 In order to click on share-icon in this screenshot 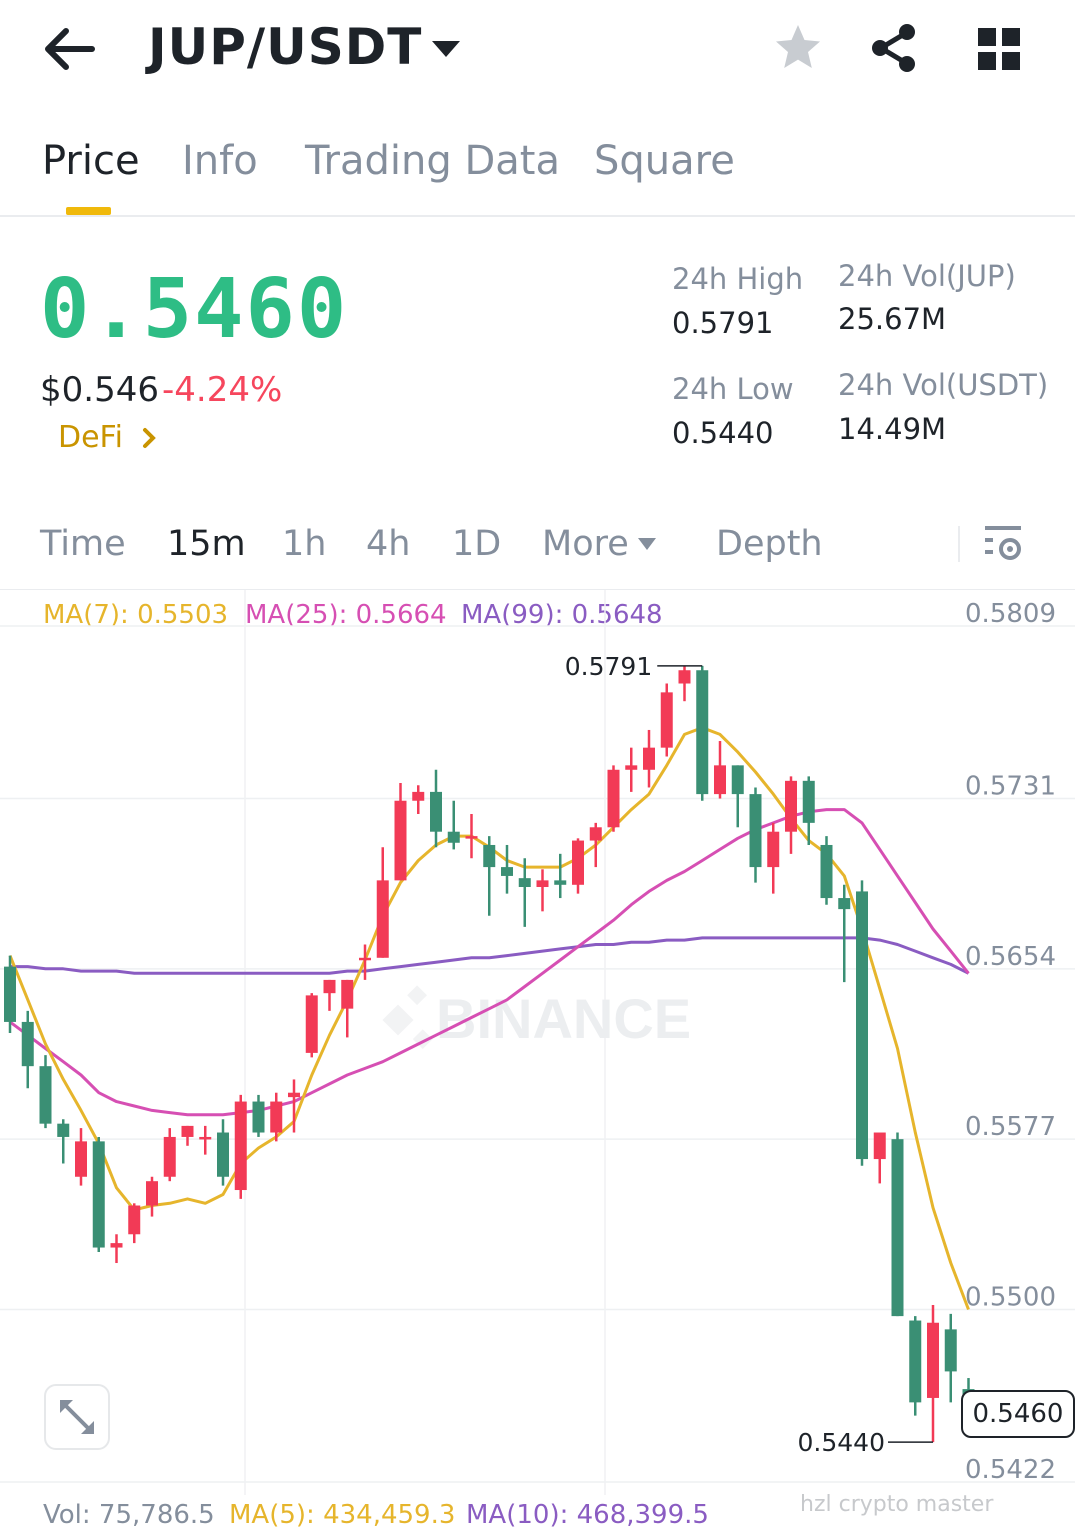, I will do `click(894, 48)`.